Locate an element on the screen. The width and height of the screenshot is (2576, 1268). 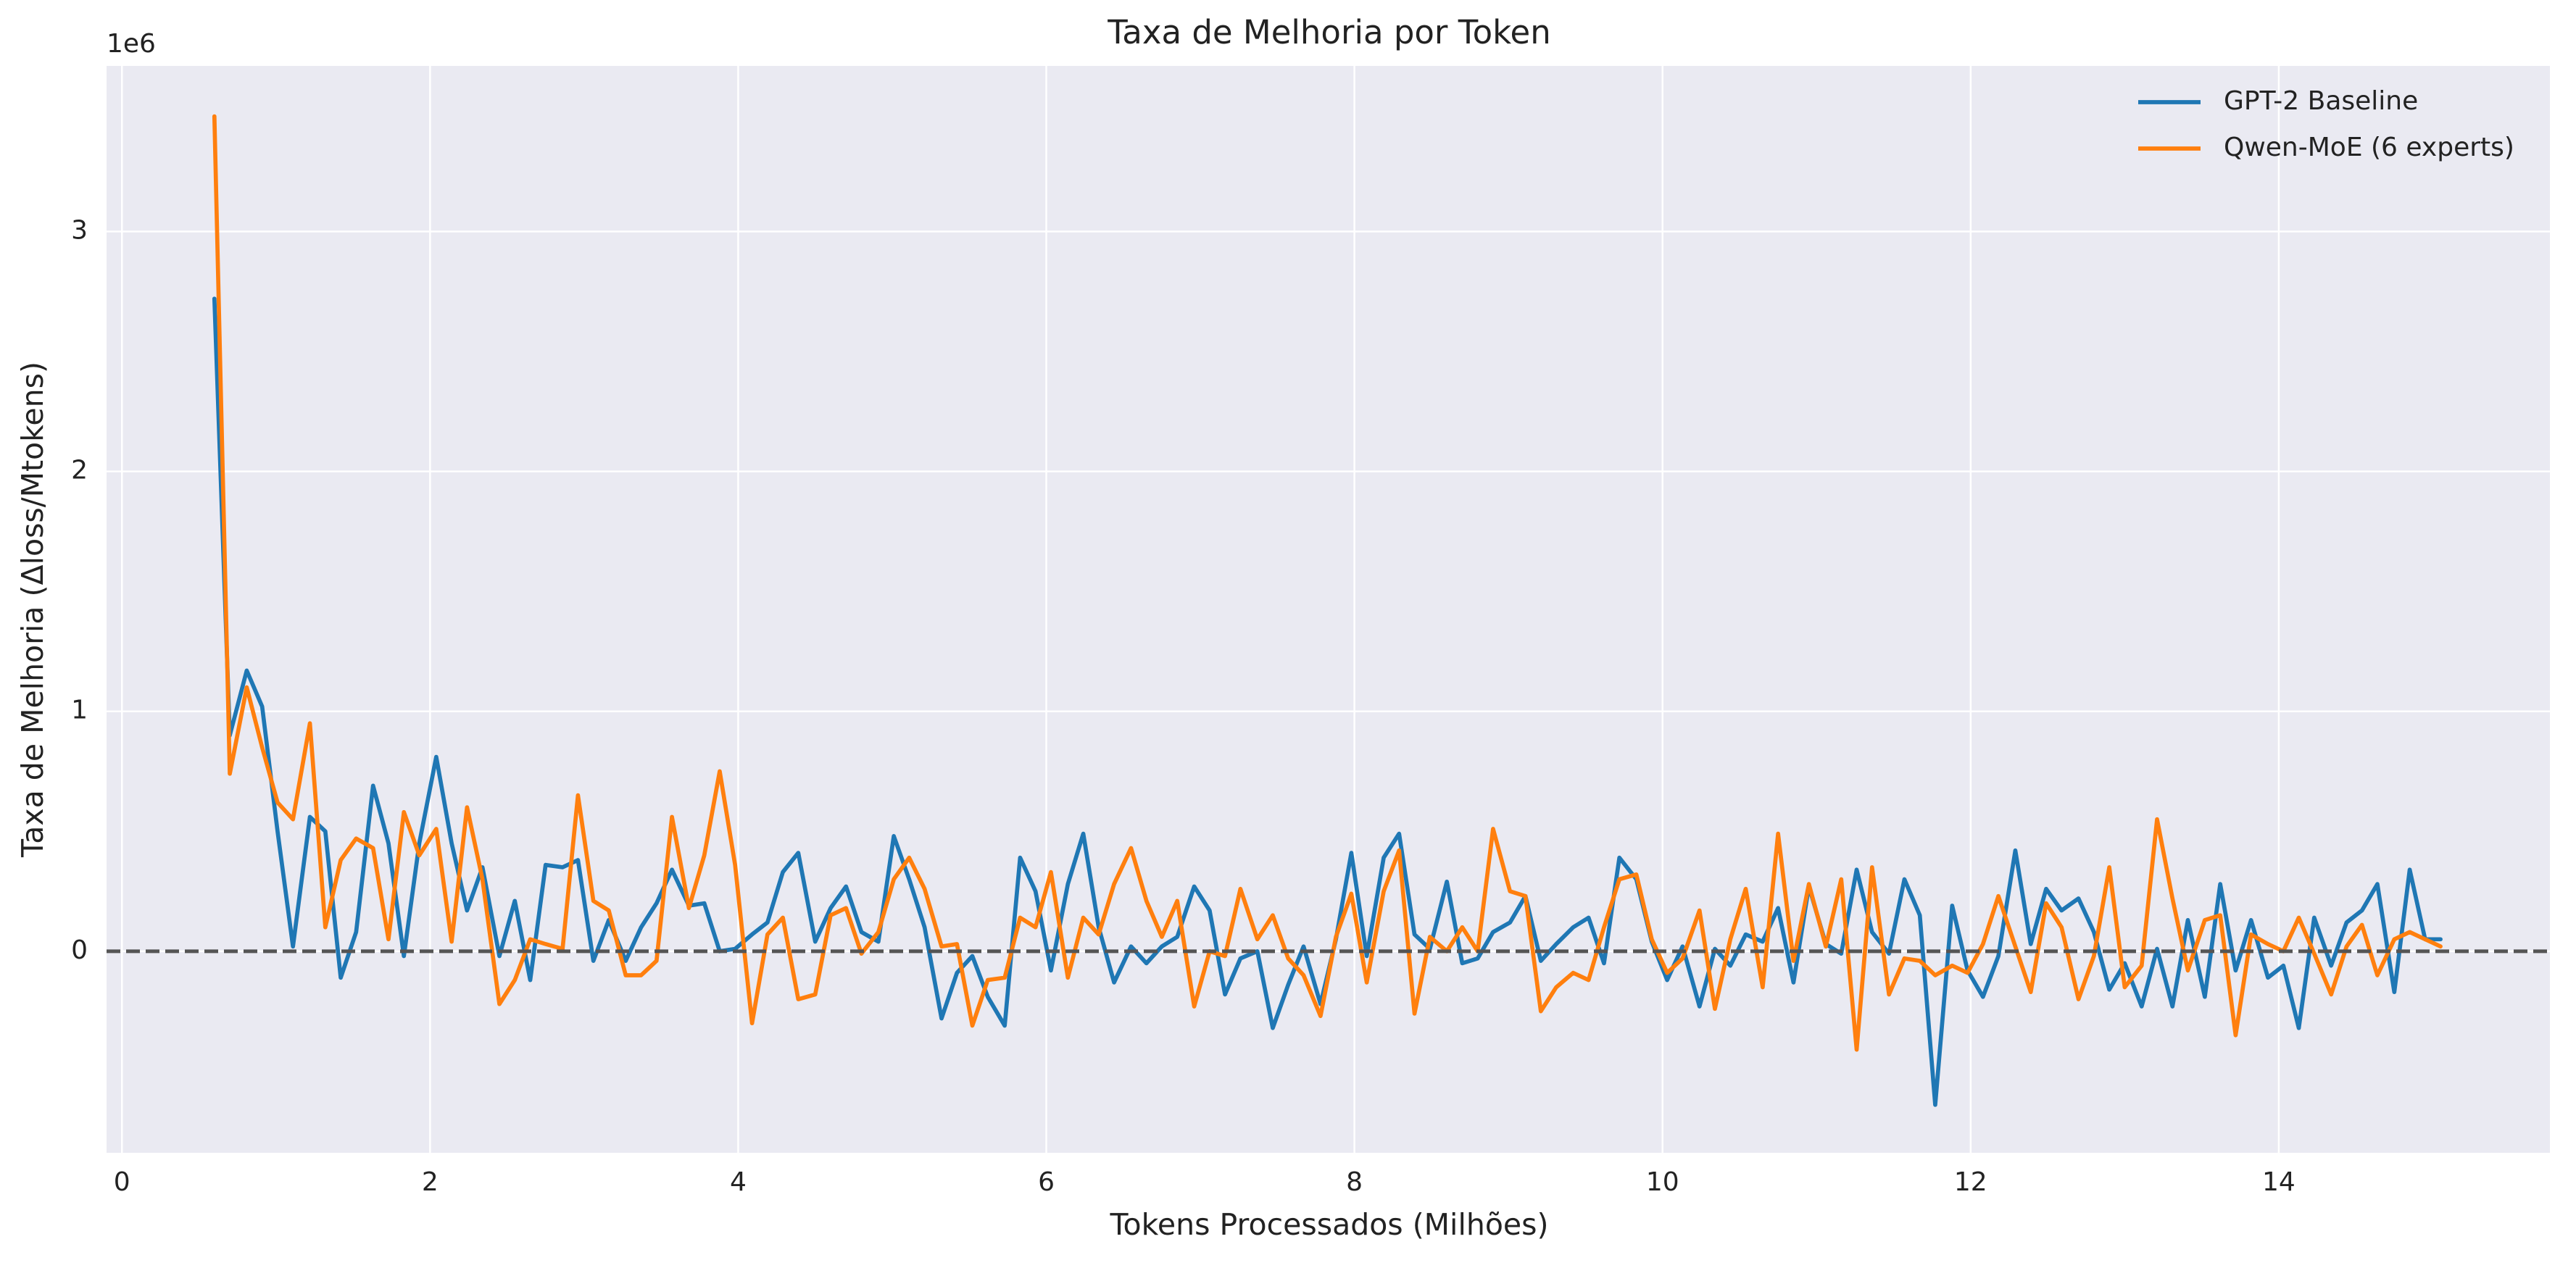
y-tick-label: 1 is located at coordinates (79, 710).